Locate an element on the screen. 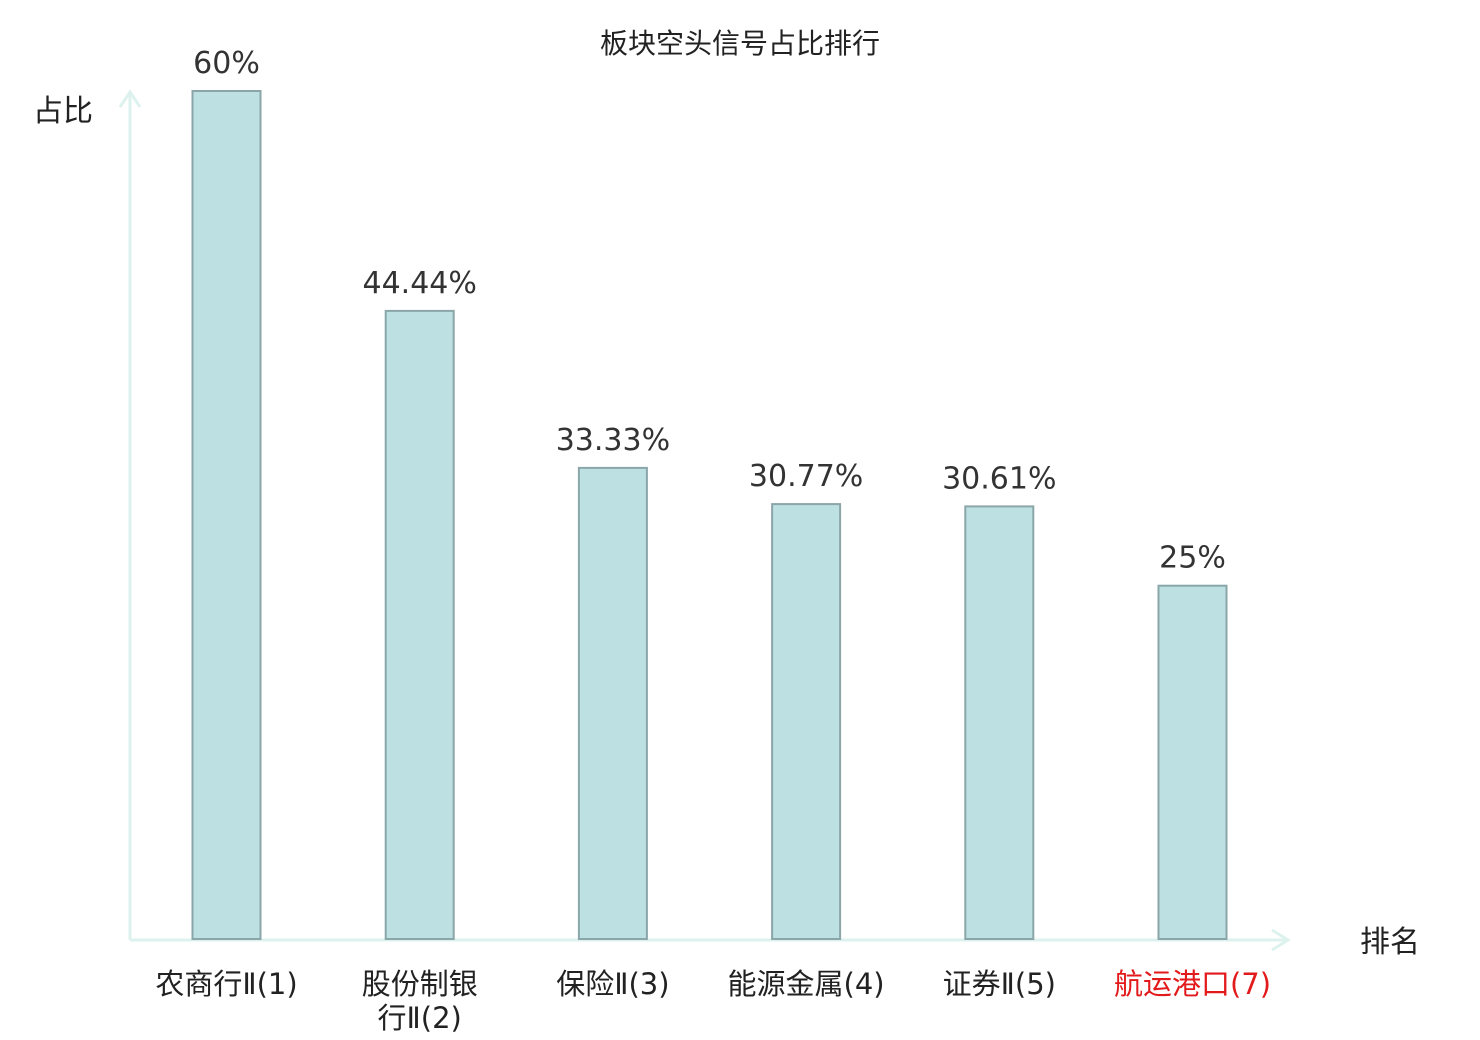 This screenshot has height=1040, width=1480. chart-title: 板块空头信号占比排行 is located at coordinates (740, 43).